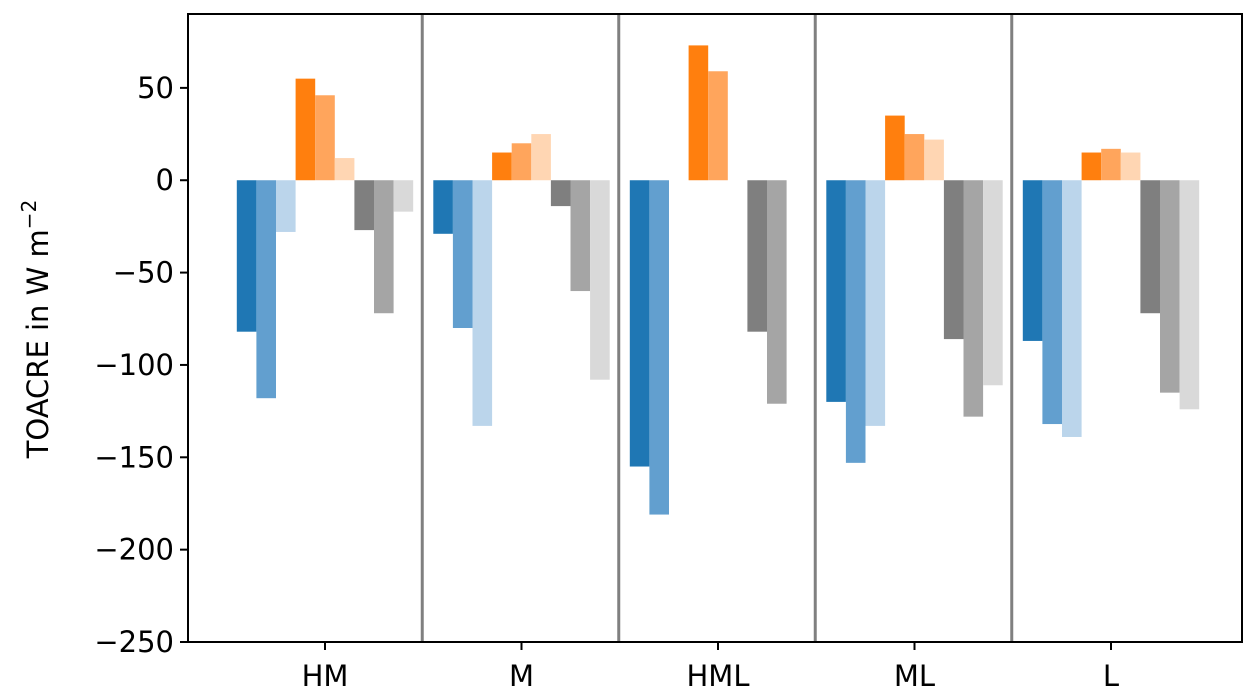 The height and width of the screenshot is (695, 1243). Describe the element at coordinates (134, 457) in the screenshot. I see `y-tick-label: −150` at that location.